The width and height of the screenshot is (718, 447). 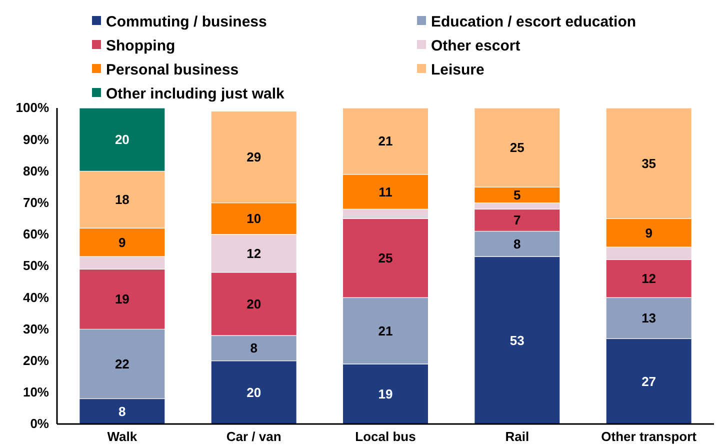 I want to click on data-label: 27, so click(x=649, y=381).